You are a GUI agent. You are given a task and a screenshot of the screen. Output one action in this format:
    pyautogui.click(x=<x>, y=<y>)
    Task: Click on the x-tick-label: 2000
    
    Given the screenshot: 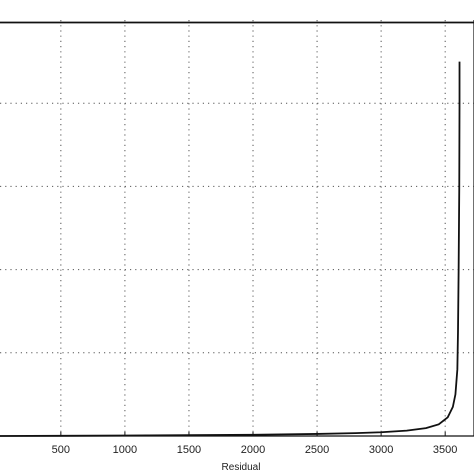 What is the action you would take?
    pyautogui.click(x=253, y=450)
    